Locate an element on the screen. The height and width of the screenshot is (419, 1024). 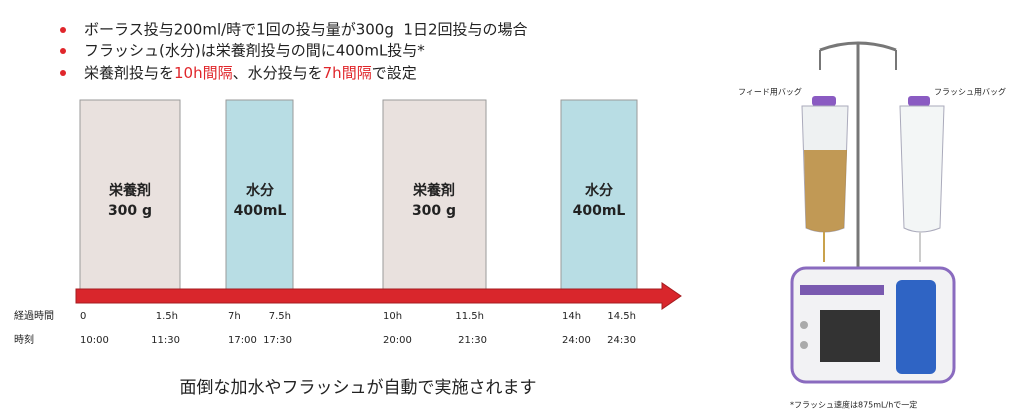
elapsed-label: 7.5h is located at coordinates (280, 316).